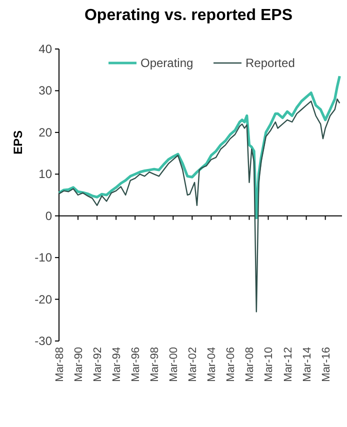 This screenshot has width=347, height=427. I want to click on chart-title: Operating vs. reported EPS, so click(188, 15).